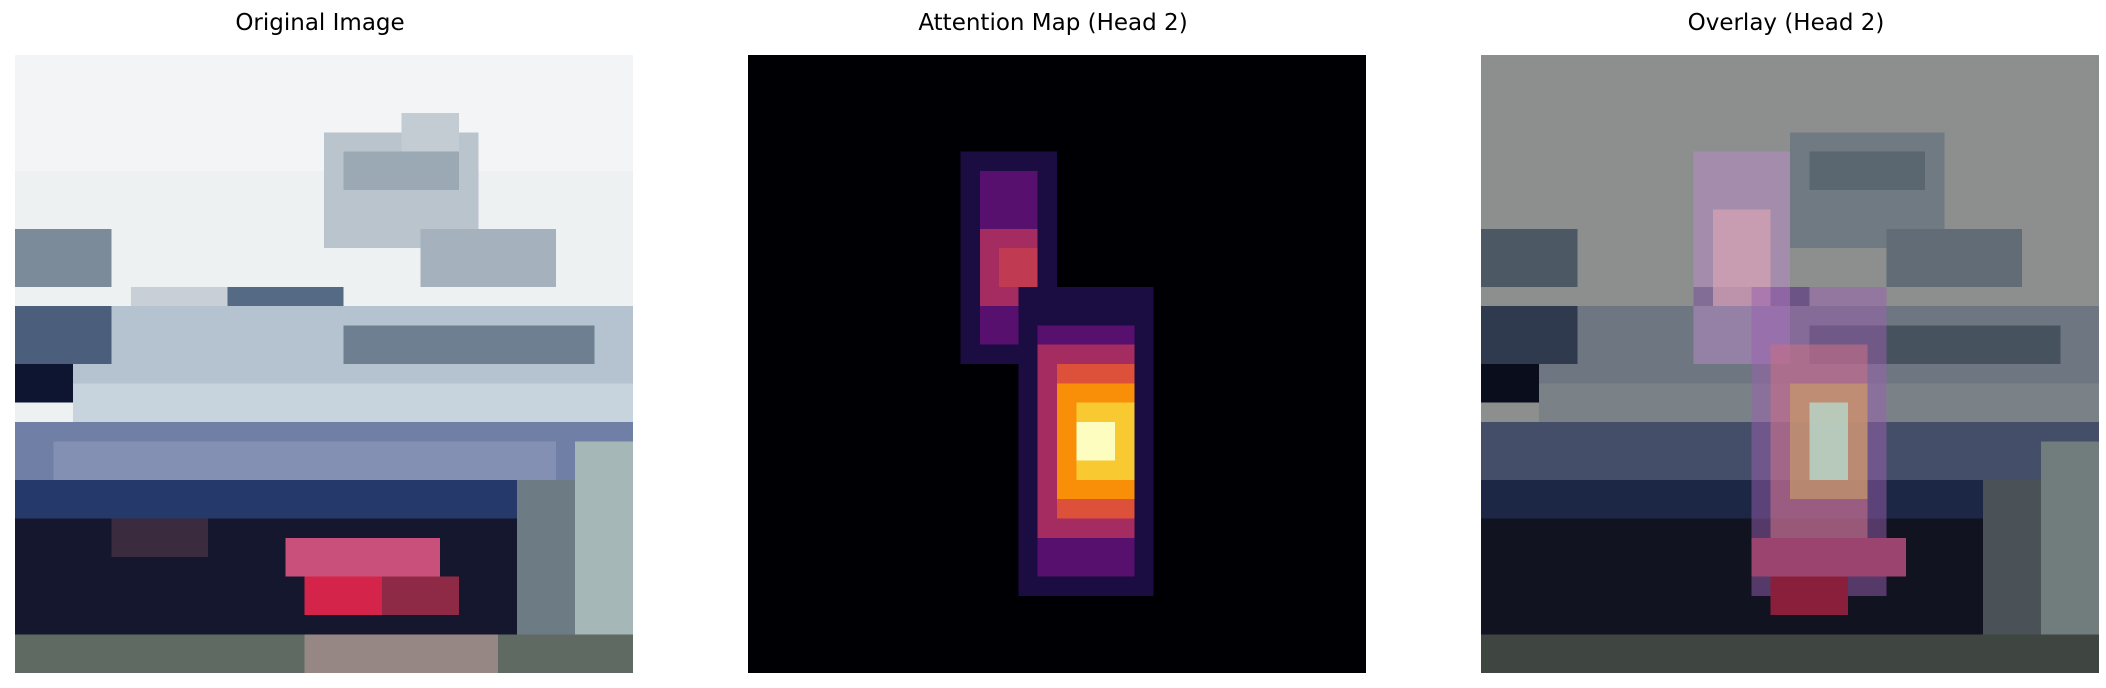  I want to click on panel-title-original: Original Image, so click(320, 23).